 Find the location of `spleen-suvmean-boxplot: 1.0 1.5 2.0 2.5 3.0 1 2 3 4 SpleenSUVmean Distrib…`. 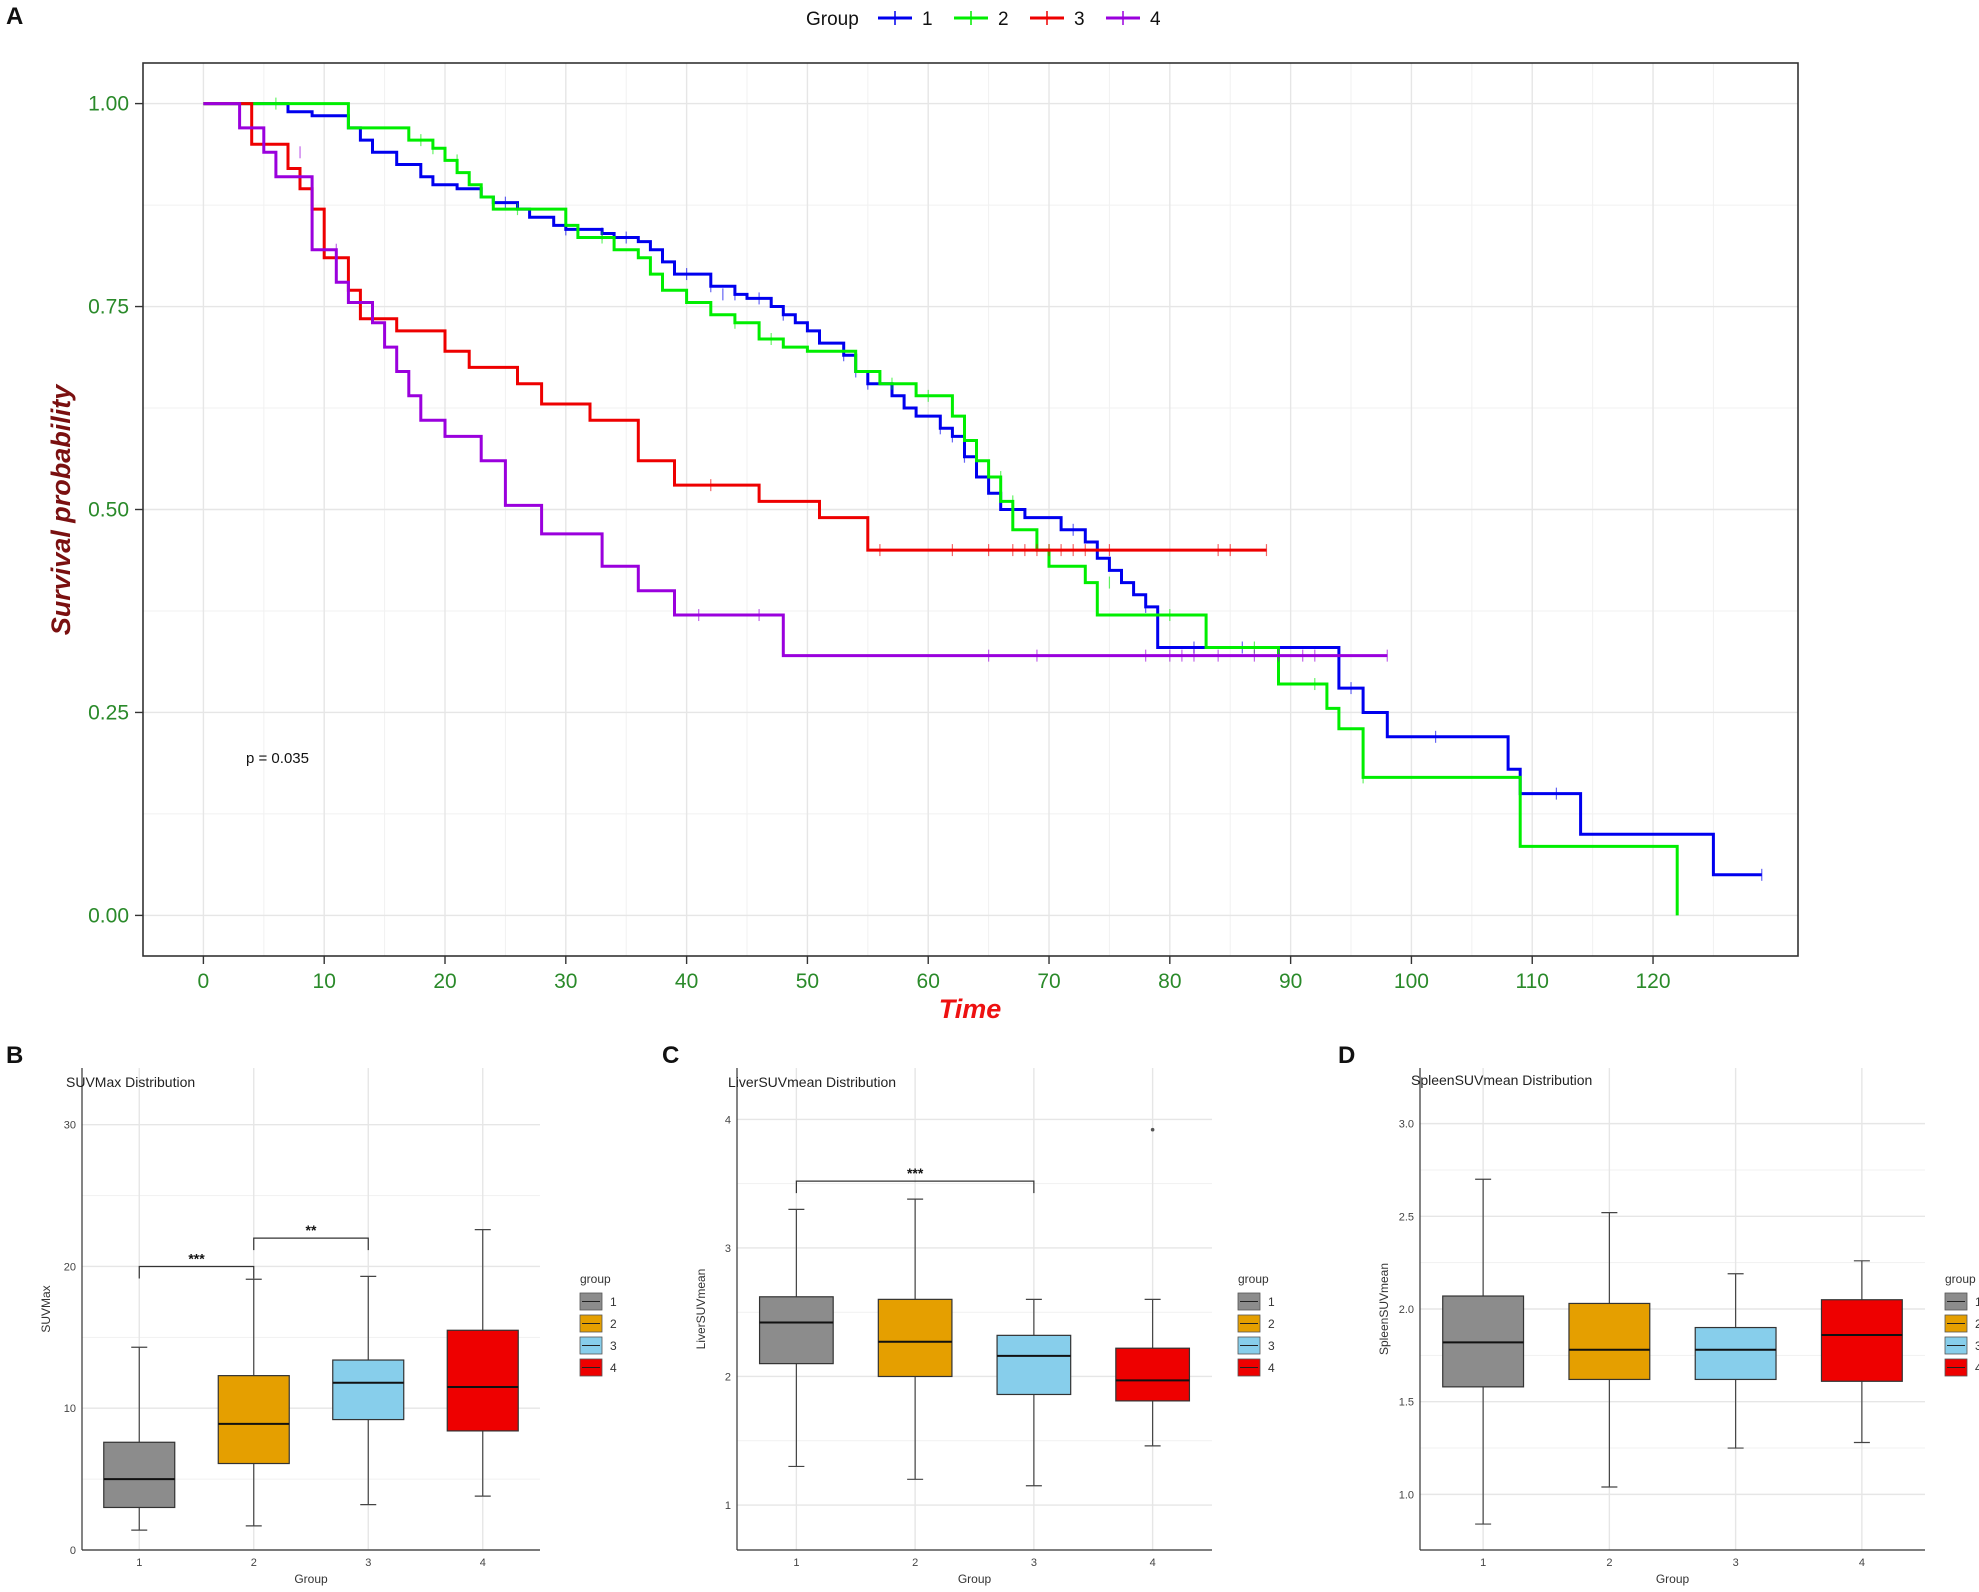

spleen-suvmean-boxplot: 1.0 1.5 2.0 2.5 3.0 1 2 3 4 SpleenSUVmean Distrib… is located at coordinates (1678, 1327).